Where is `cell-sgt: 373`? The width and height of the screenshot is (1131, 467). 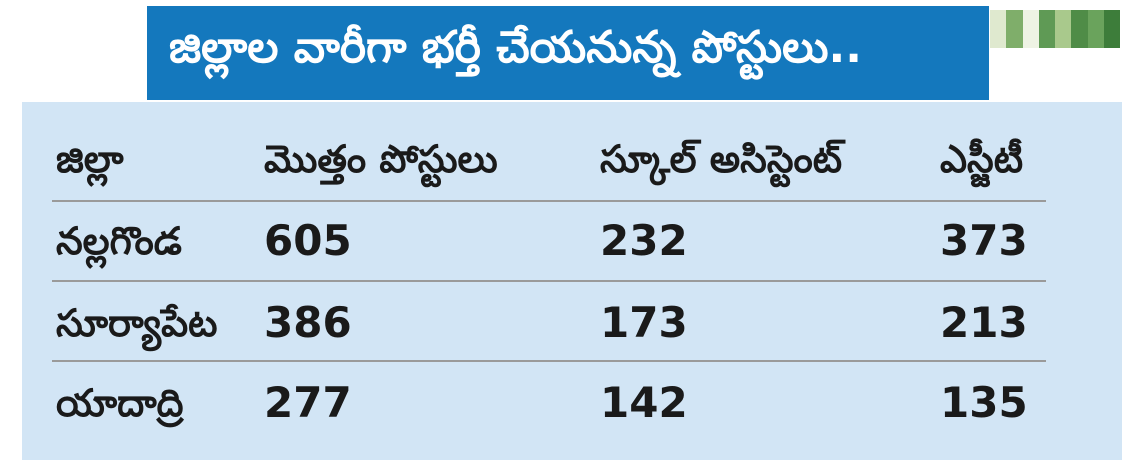
cell-sgt: 373 is located at coordinates (984, 240).